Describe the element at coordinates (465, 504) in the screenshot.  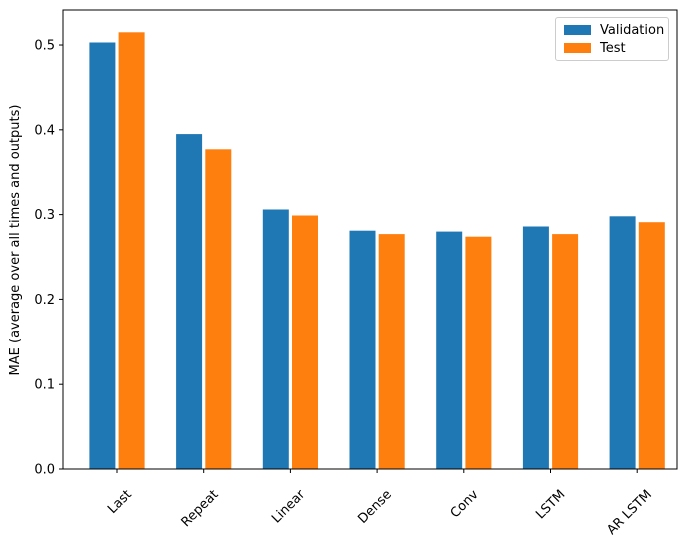
I see `x-tick-label-conv: Conv` at that location.